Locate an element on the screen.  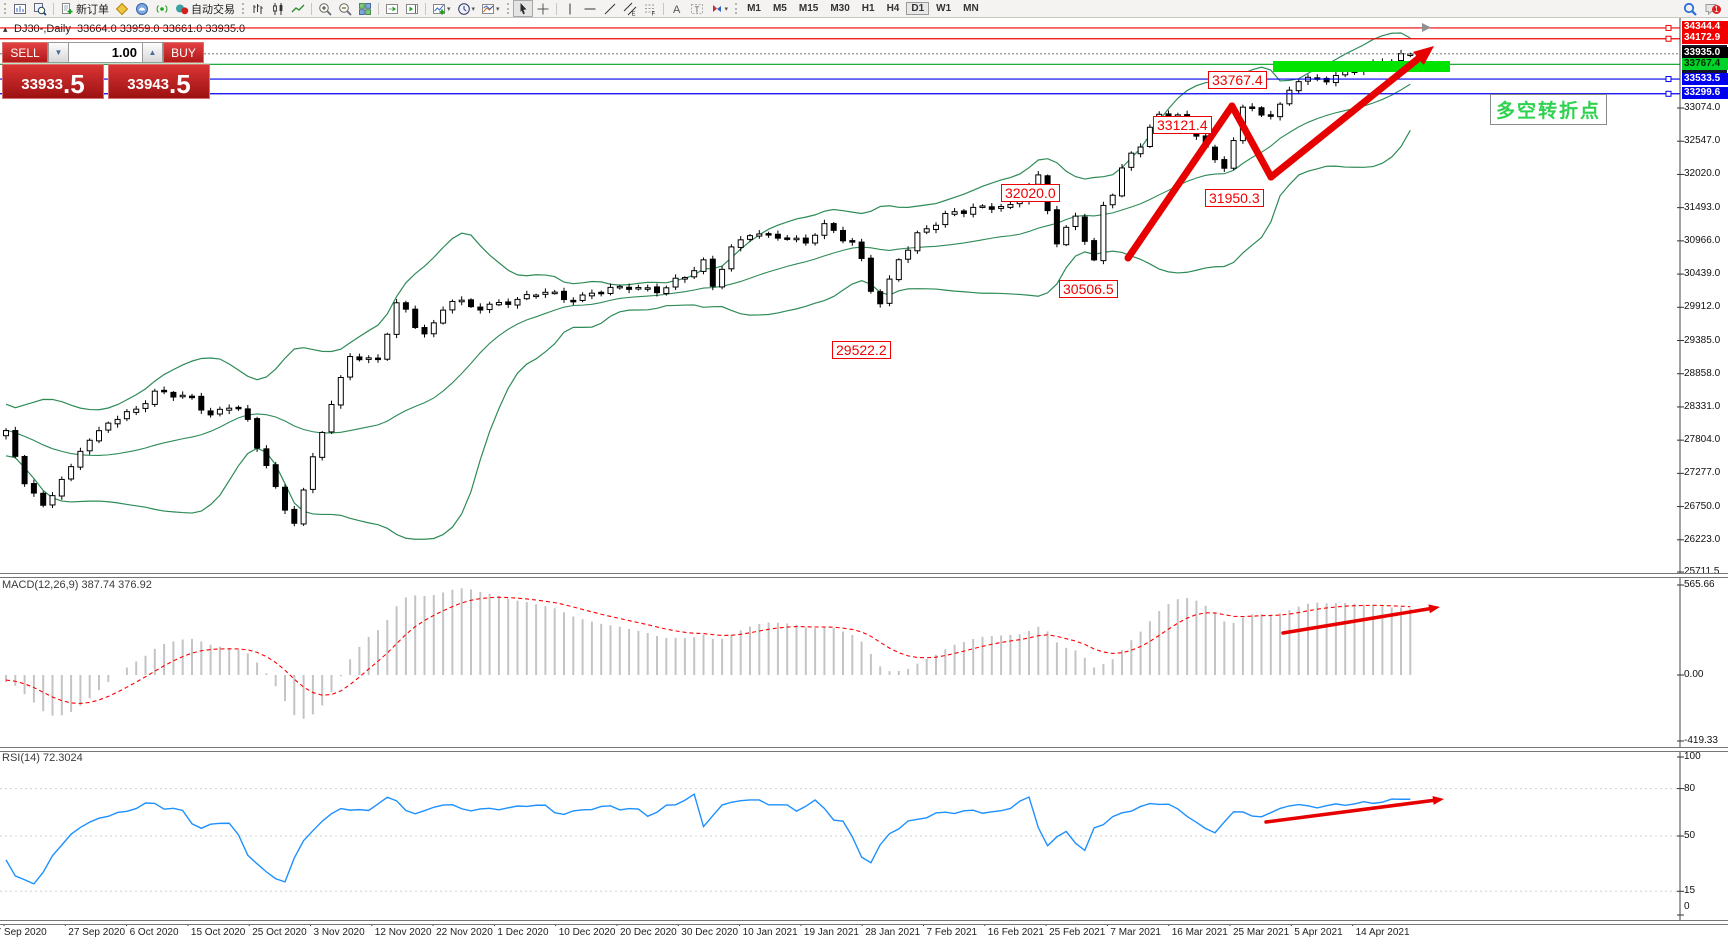
history-center-icon is located at coordinates (122, 8).